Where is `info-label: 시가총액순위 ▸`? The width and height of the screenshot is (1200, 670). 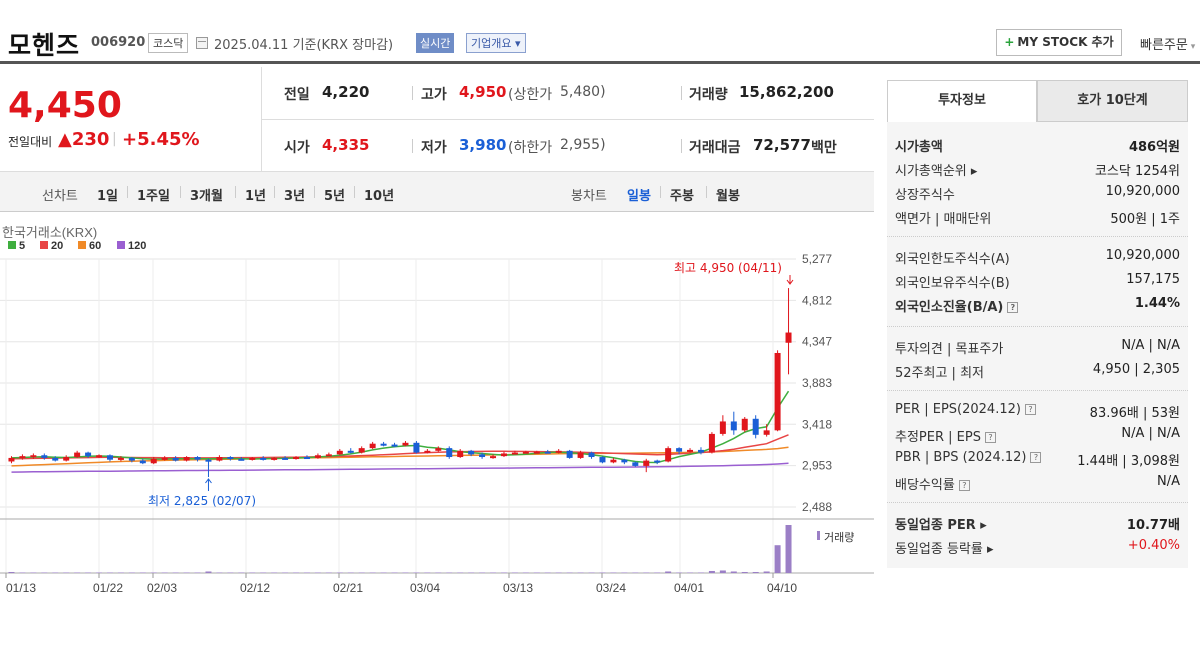 info-label: 시가총액순위 ▸ is located at coordinates (936, 171).